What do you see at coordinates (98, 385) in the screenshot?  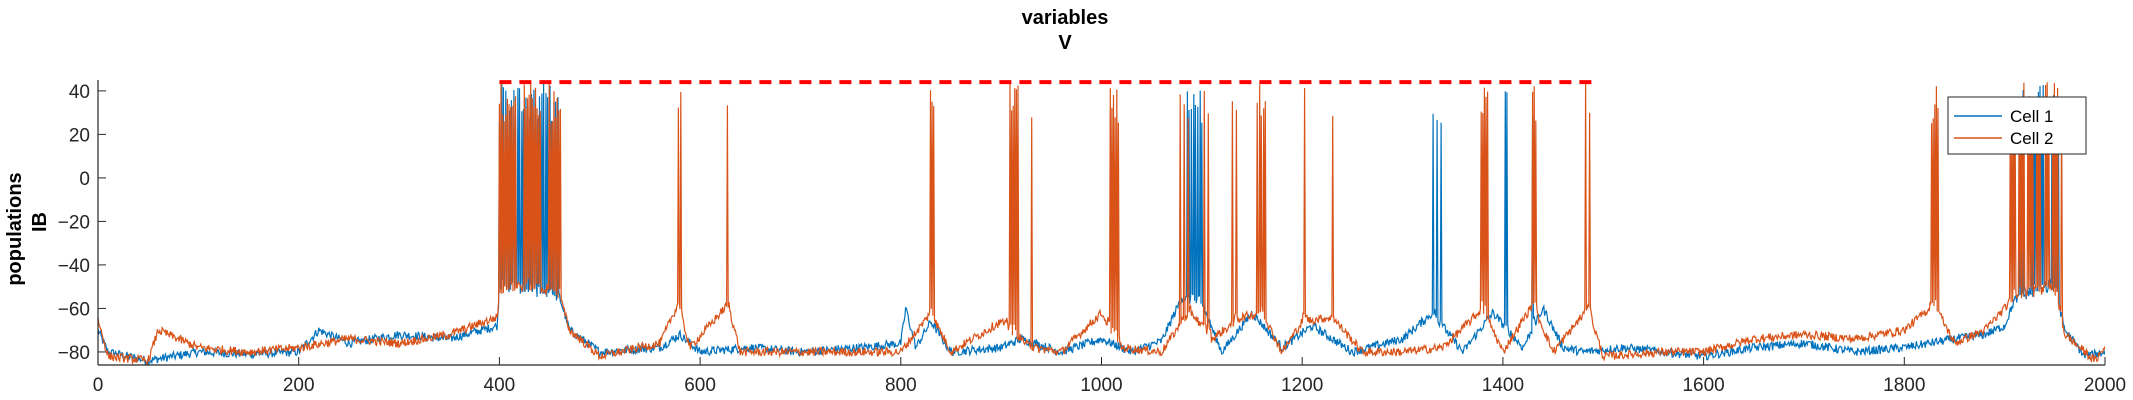 I see `x-tick-label: 0` at bounding box center [98, 385].